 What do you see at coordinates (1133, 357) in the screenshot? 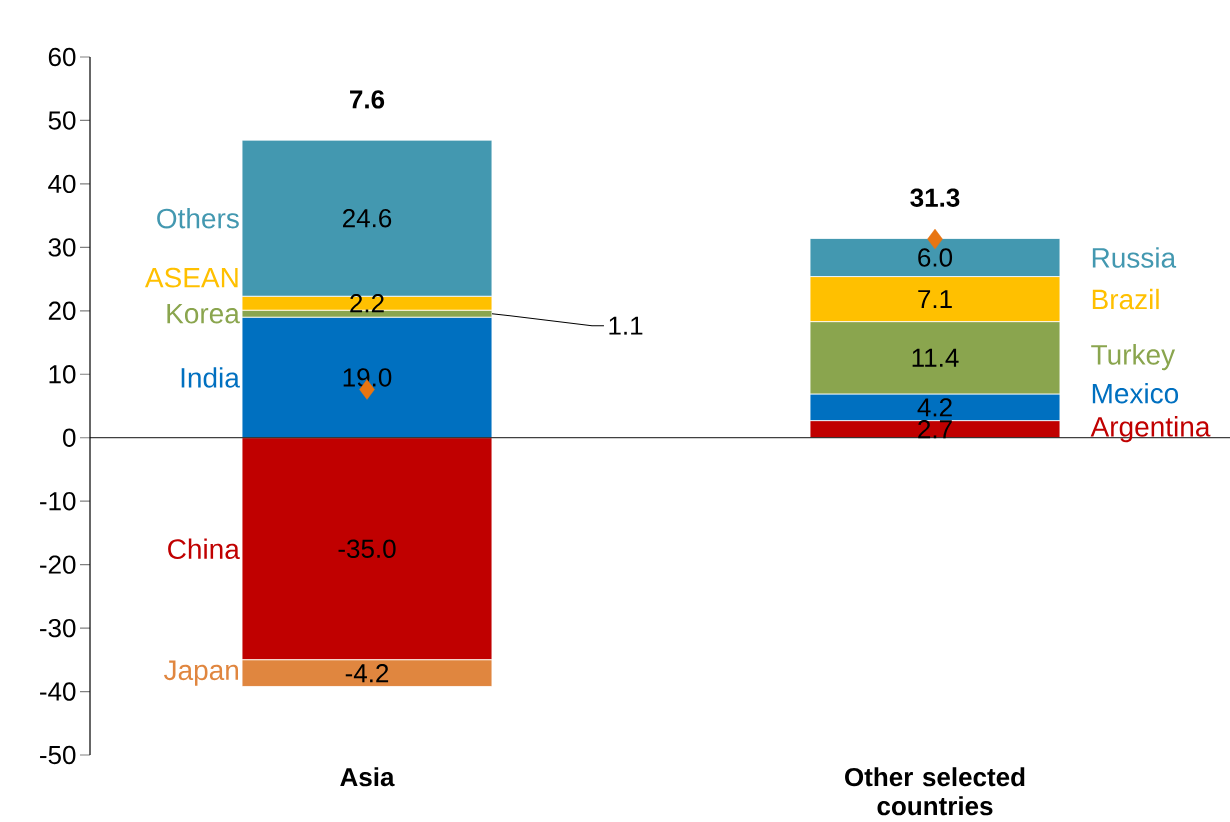
I see `series-label: Turkey` at bounding box center [1133, 357].